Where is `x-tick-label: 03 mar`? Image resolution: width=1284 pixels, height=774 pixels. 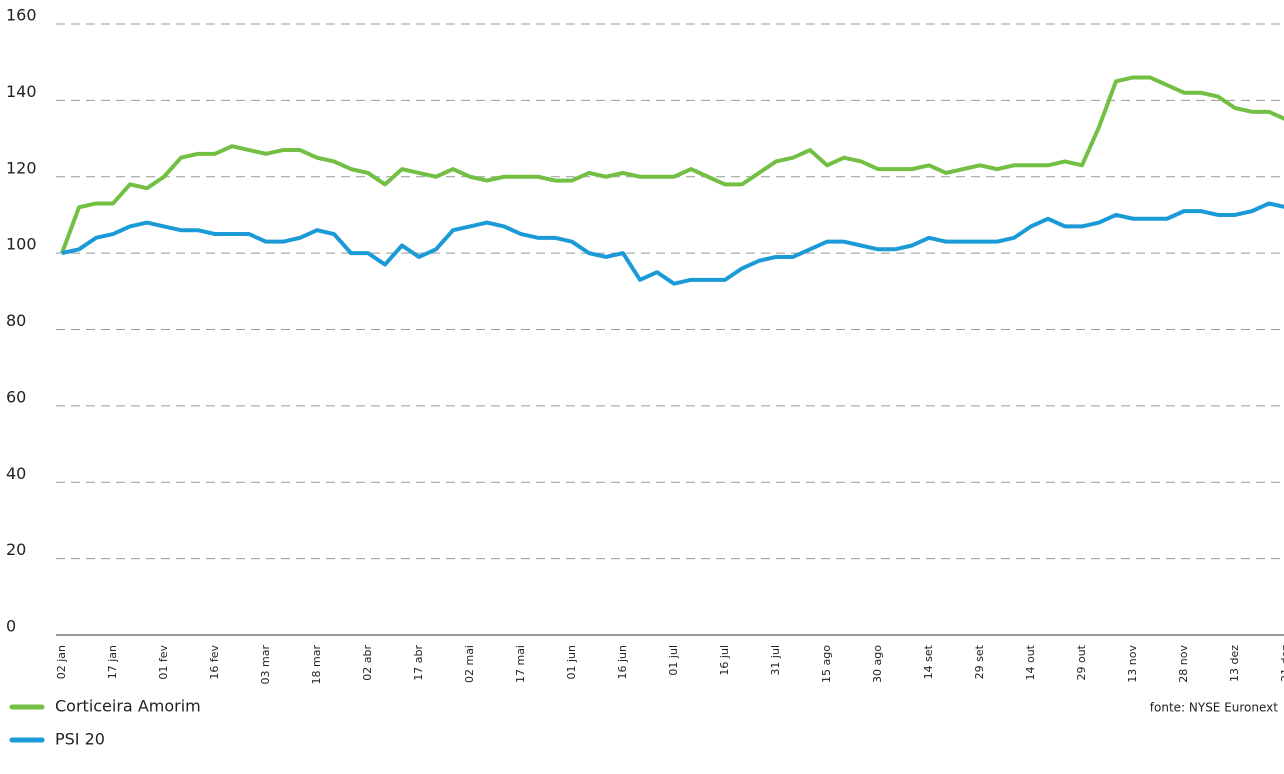
x-tick-label: 03 mar is located at coordinates (265, 665).